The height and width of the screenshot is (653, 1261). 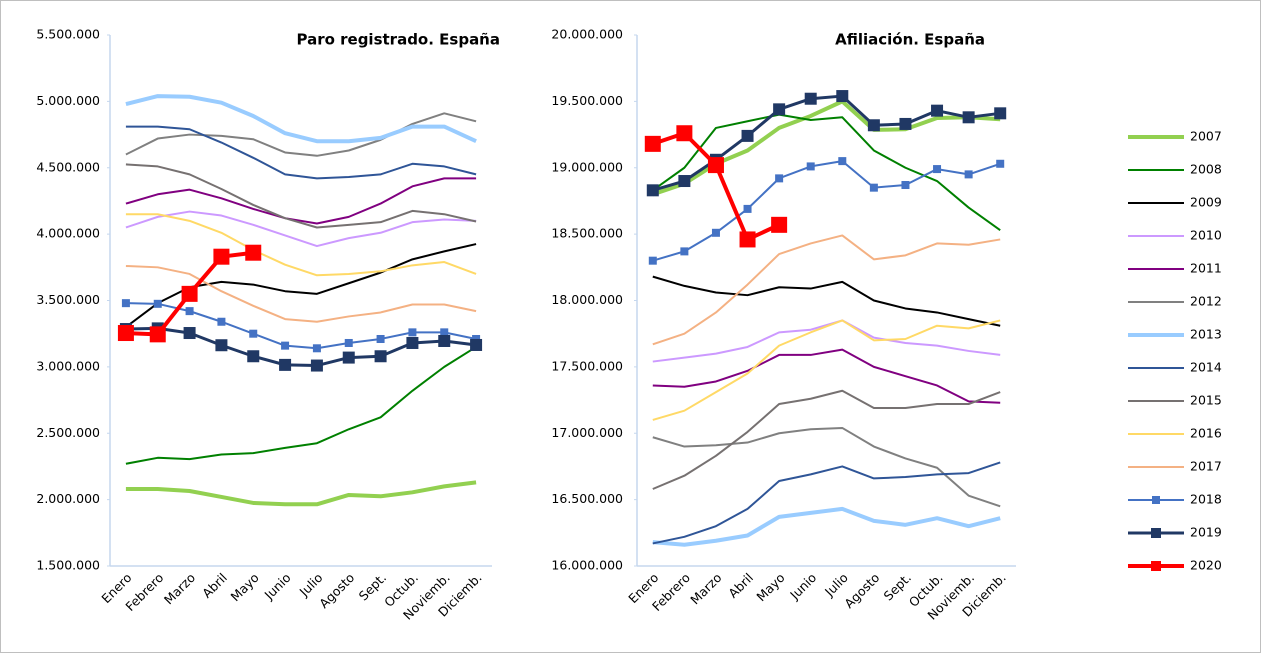 What do you see at coordinates (587, 100) in the screenshot?
I see `y-tick-label: 19.500.000` at bounding box center [587, 100].